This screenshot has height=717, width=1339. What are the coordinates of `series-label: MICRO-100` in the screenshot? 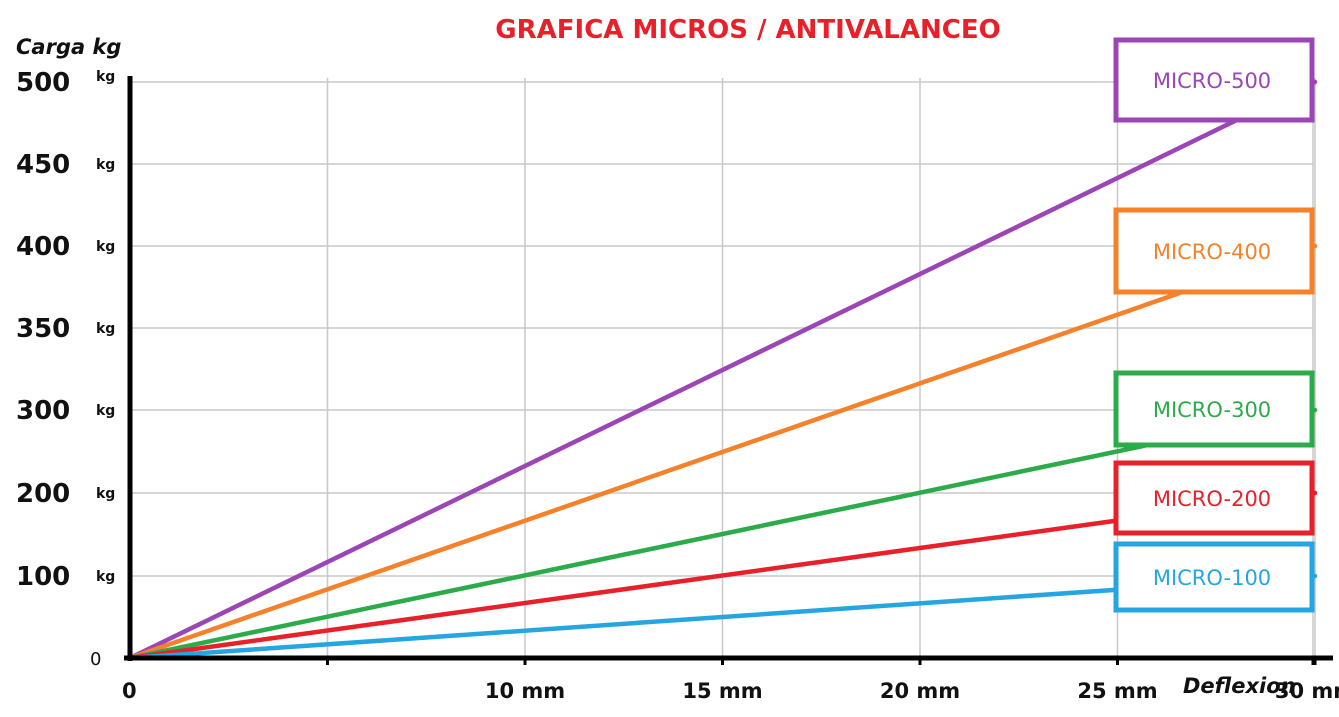 It's located at (1212, 578).